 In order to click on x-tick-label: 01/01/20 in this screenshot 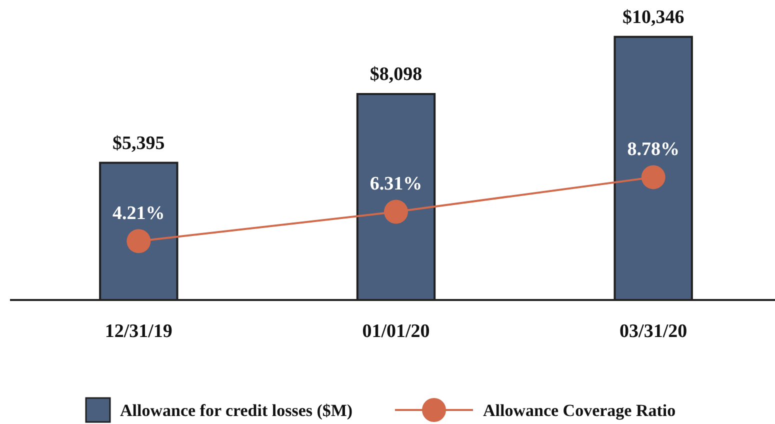, I will do `click(396, 331)`.